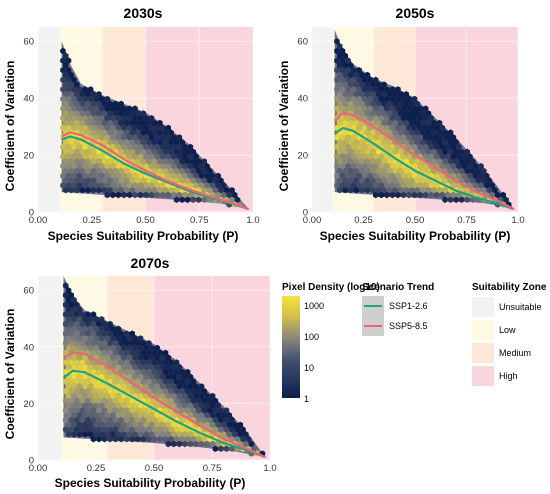  What do you see at coordinates (424, 168) in the screenshot?
I see `trend-line-ssp126` at bounding box center [424, 168].